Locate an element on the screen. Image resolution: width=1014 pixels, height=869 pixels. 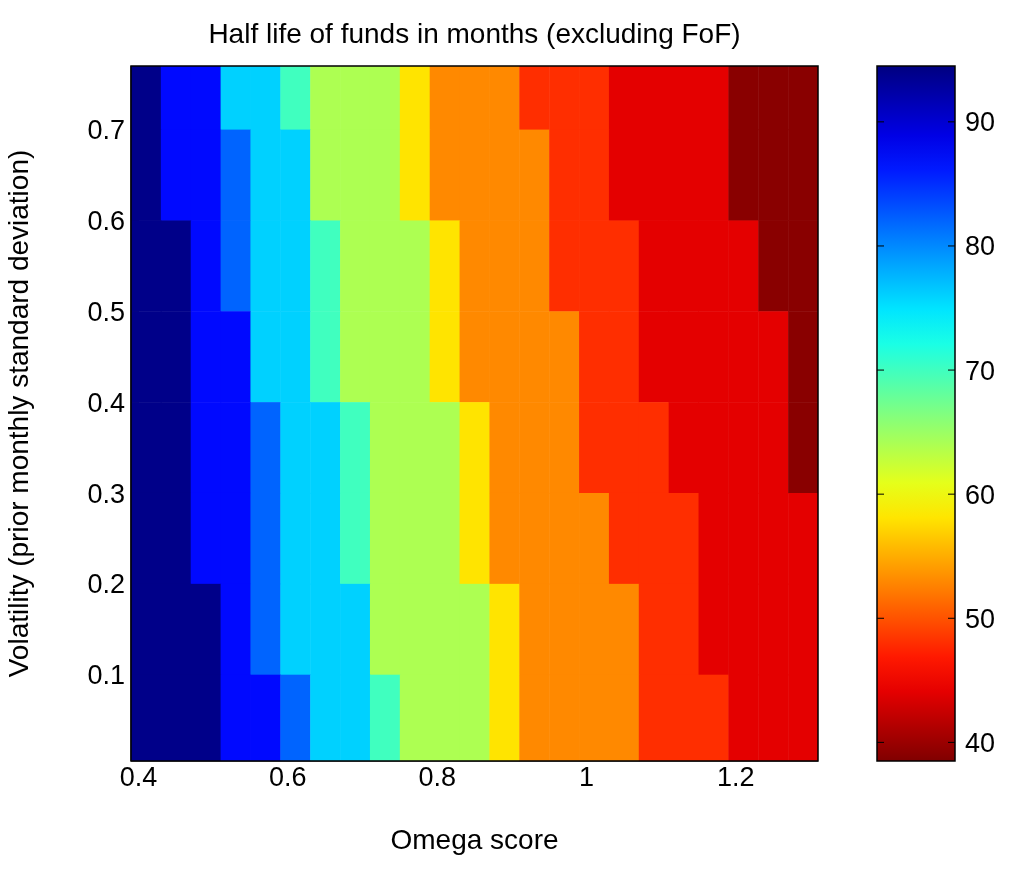
y-tick-label: 0.5 is located at coordinates (106, 311).